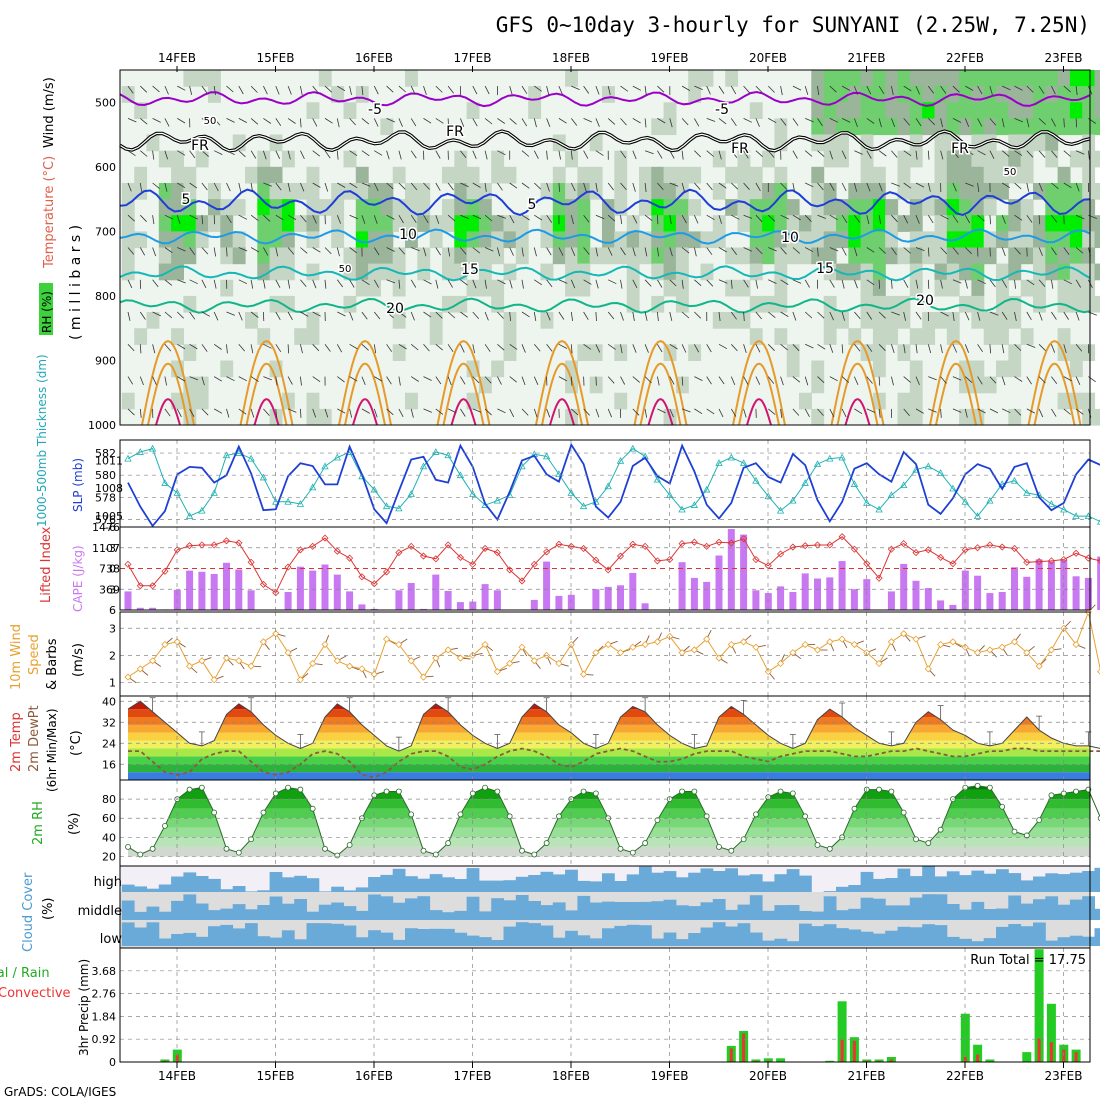 The height and width of the screenshot is (1100, 1100). Describe the element at coordinates (609, 794) in the screenshot. I see `rh-band` at that location.